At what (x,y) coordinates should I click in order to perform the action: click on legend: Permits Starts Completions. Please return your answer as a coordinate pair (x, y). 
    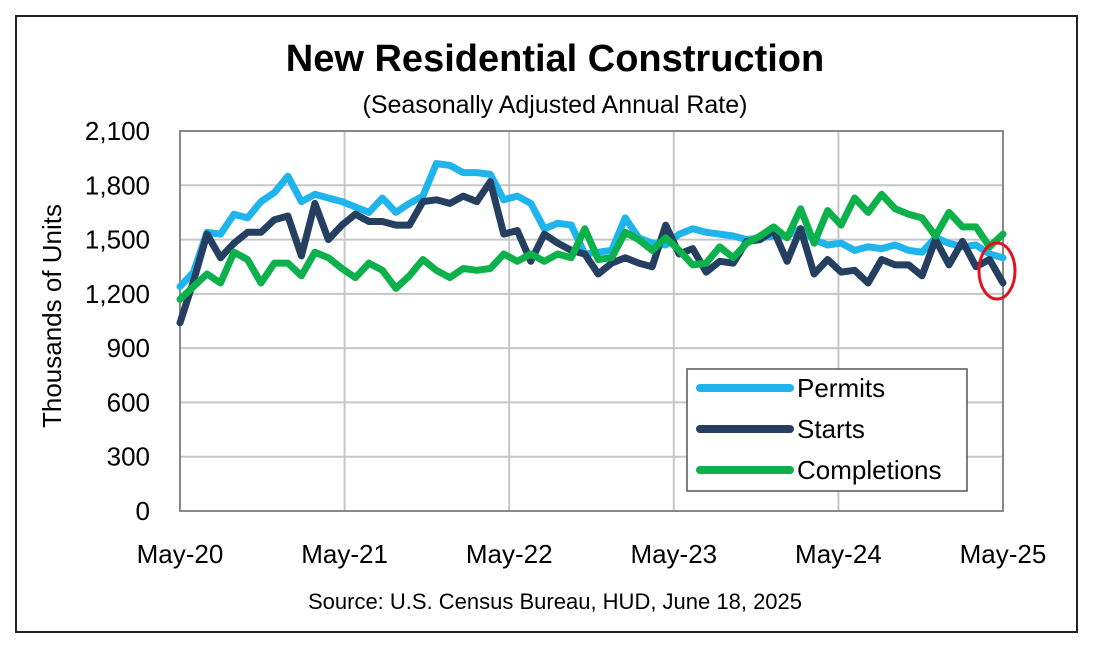
    Looking at the image, I should click on (827, 430).